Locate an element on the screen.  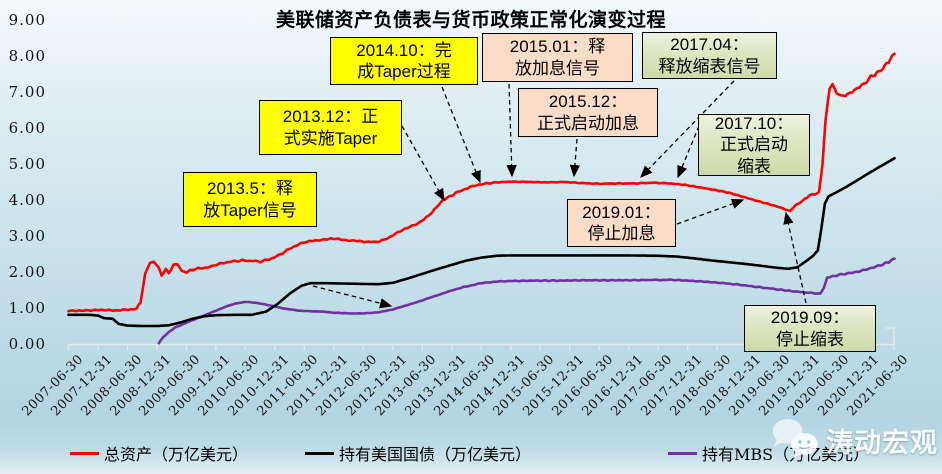
arrow-taper-done is located at coordinates (461, 135).